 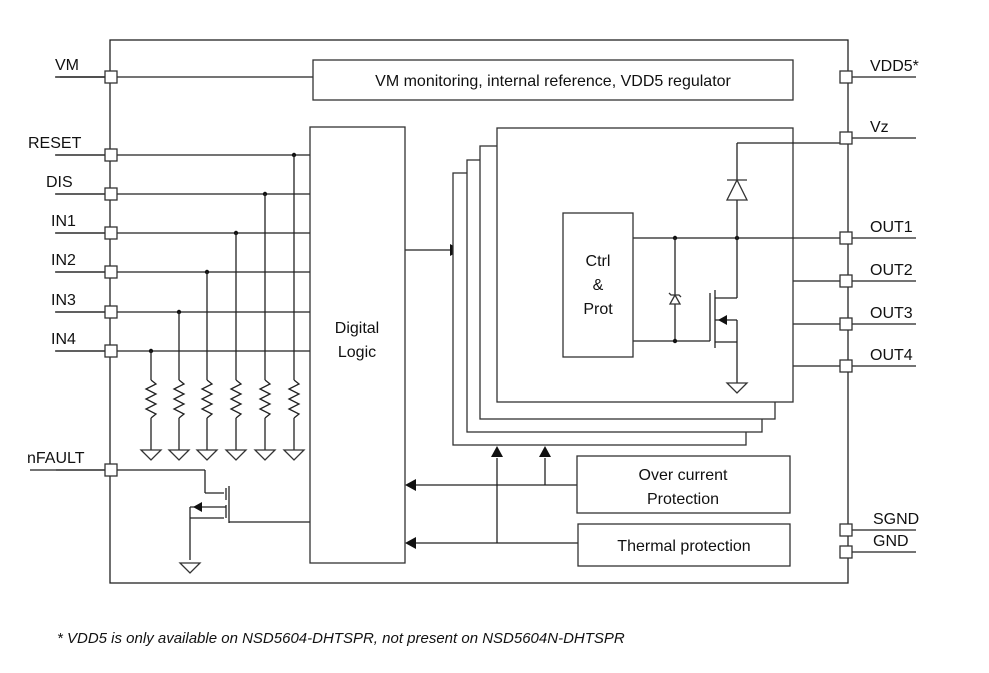 What do you see at coordinates (63, 339) in the screenshot?
I see `pin-label: IN4` at bounding box center [63, 339].